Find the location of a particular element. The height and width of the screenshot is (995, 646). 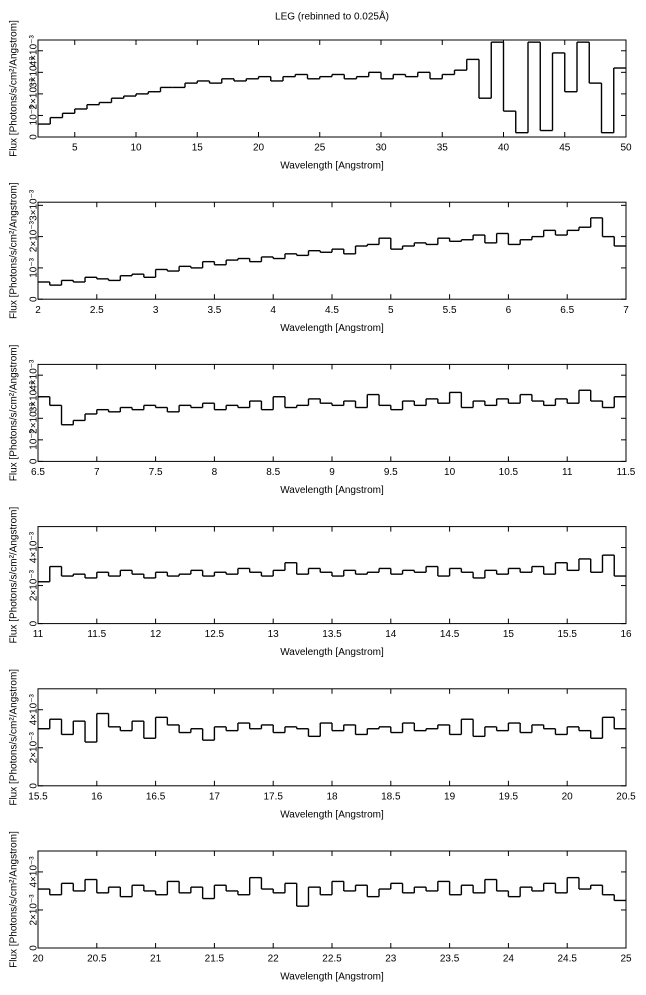

x-tick-label: 6.5 is located at coordinates (38, 472).